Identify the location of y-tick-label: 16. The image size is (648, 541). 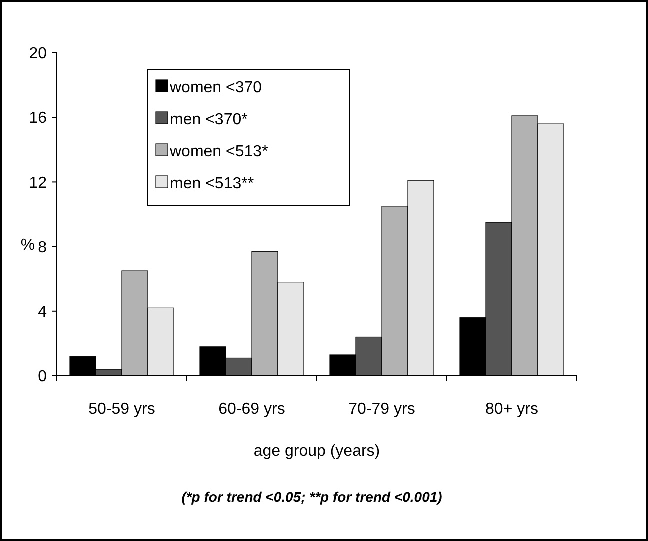
(38, 119).